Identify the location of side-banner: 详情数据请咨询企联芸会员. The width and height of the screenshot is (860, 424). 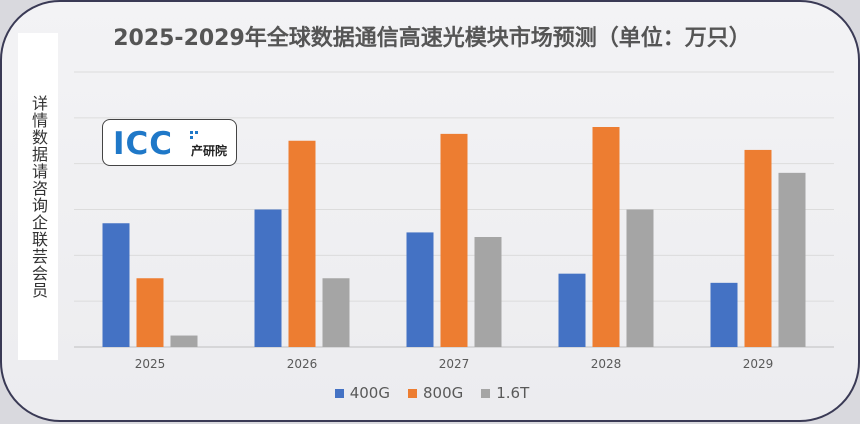
(38, 196).